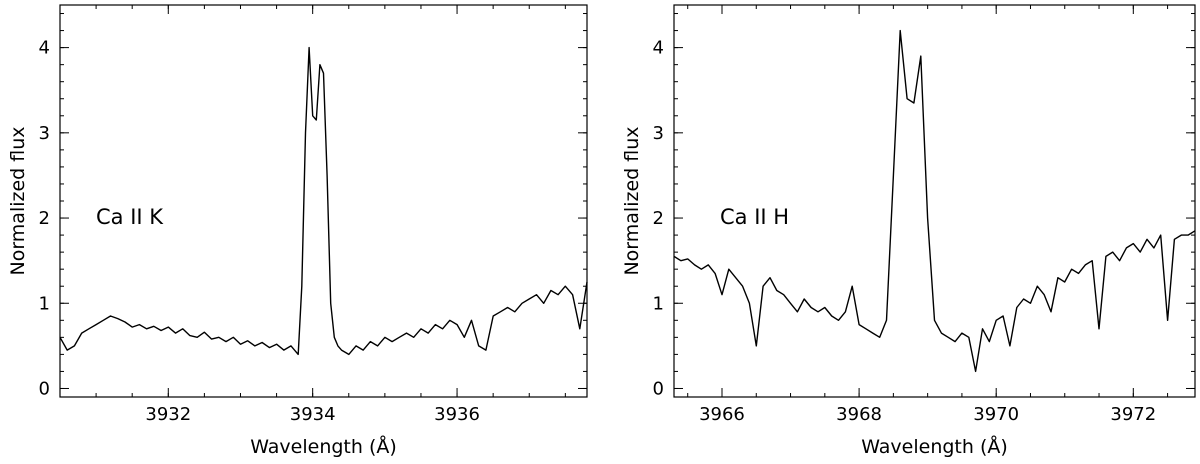 The height and width of the screenshot is (464, 1200). What do you see at coordinates (722, 414) in the screenshot?
I see `x-tick-label: 3966` at bounding box center [722, 414].